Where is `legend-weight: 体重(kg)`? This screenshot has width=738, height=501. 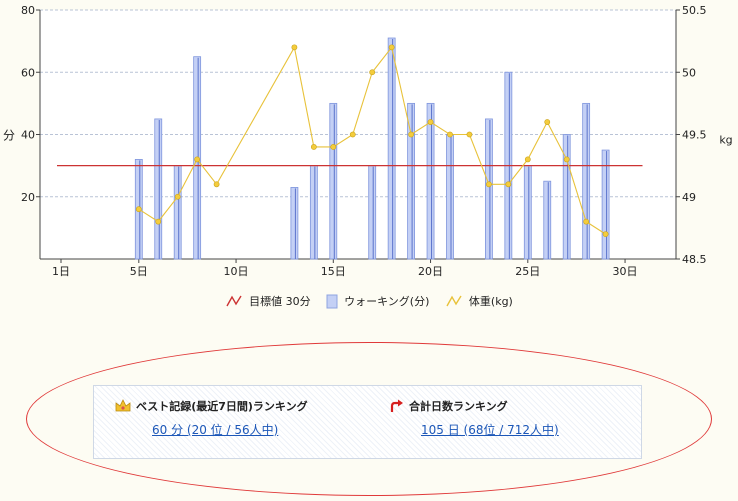
legend-weight: 体重(kg) is located at coordinates (479, 301).